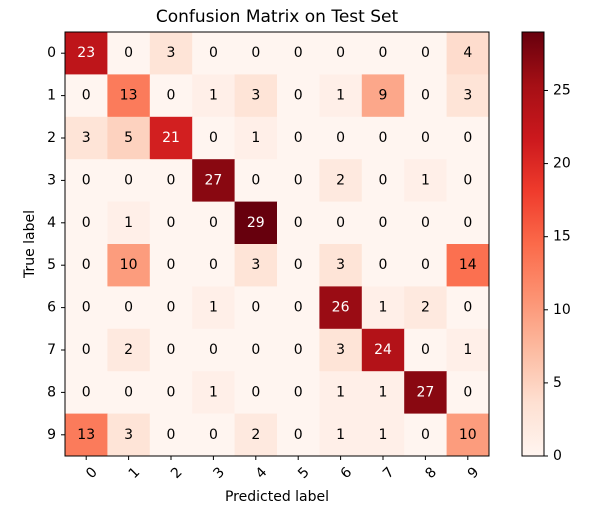 Image resolution: width=596 pixels, height=523 pixels. I want to click on x-tick-label: 5, so click(304, 473).